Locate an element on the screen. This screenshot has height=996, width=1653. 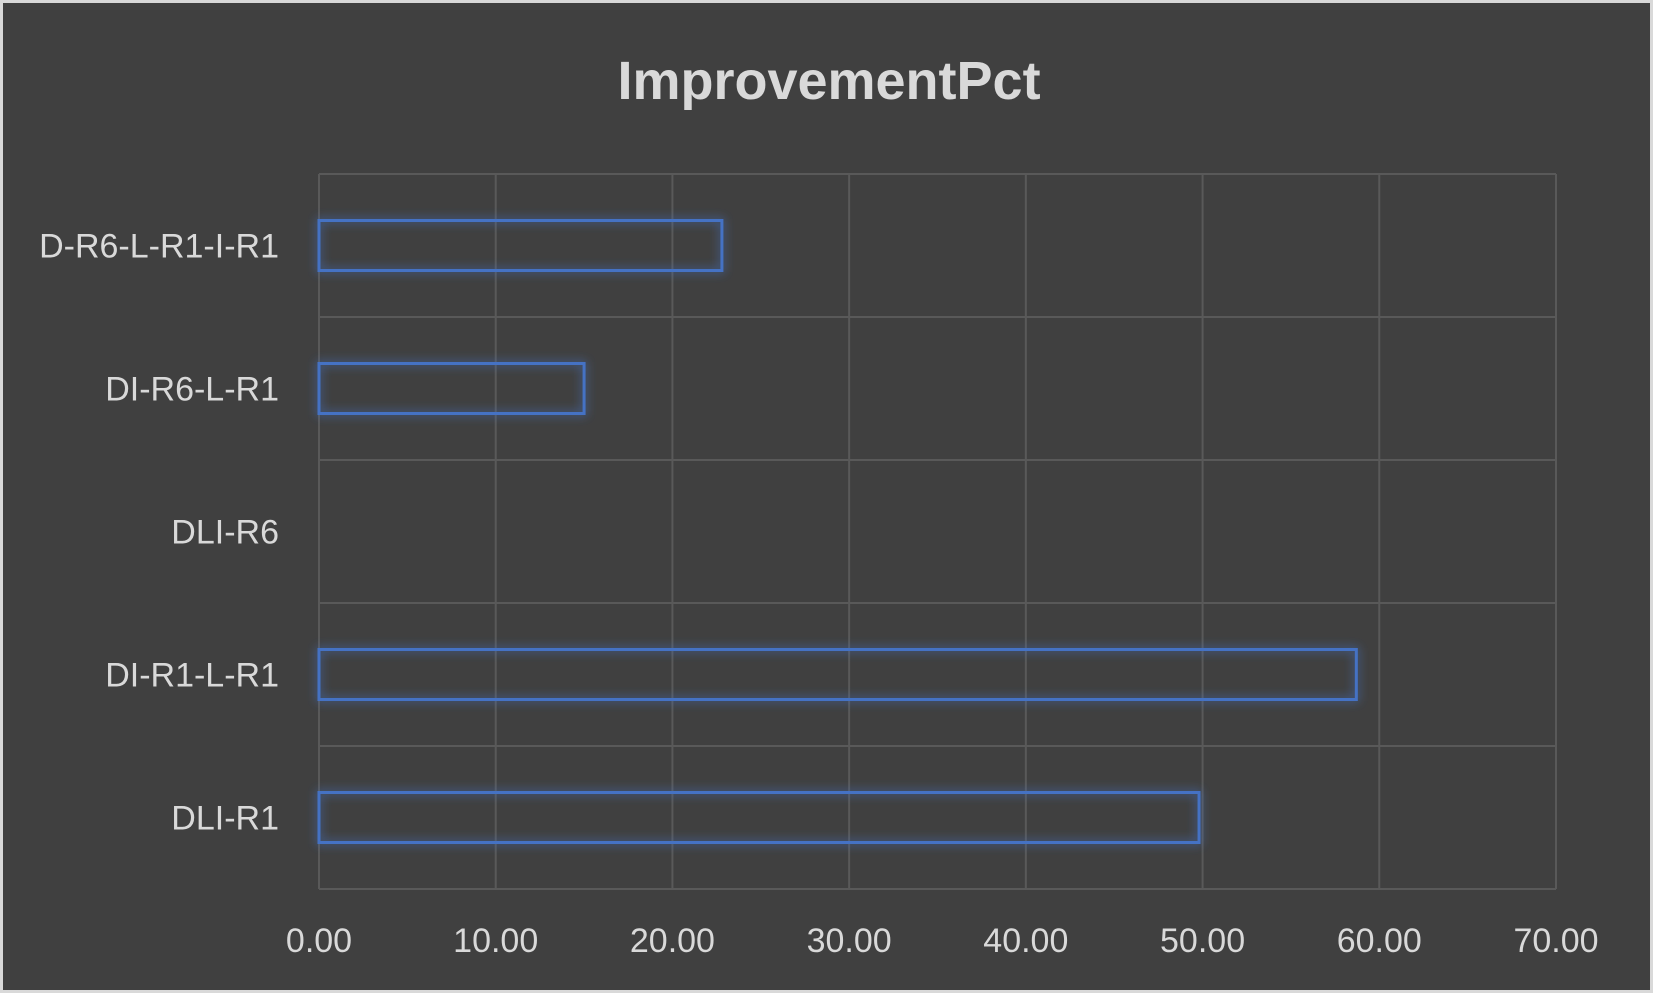
value-tick-label: 40.00 is located at coordinates (1025, 941).